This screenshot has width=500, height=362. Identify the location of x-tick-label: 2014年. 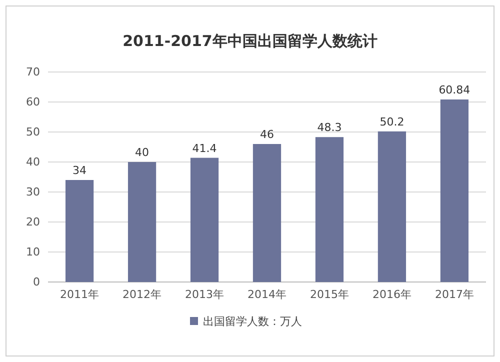
(267, 294).